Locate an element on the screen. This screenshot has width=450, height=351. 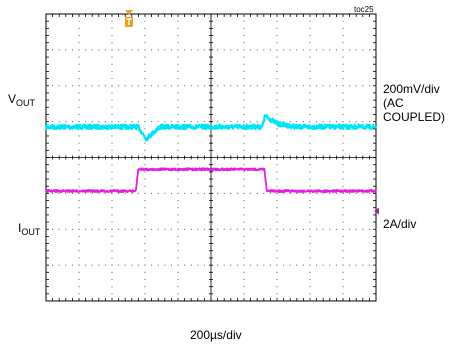
series-label-vout: VOUT is located at coordinates (21, 101).